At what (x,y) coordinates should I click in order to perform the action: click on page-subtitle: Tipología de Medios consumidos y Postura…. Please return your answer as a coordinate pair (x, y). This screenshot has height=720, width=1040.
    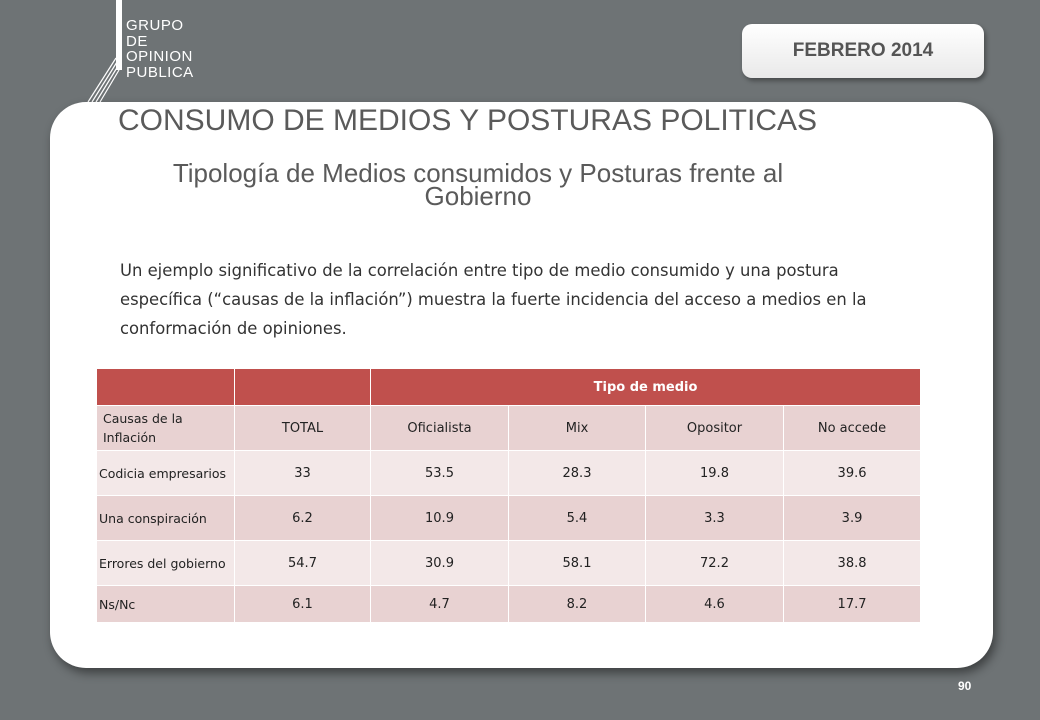
    Looking at the image, I should click on (478, 184).